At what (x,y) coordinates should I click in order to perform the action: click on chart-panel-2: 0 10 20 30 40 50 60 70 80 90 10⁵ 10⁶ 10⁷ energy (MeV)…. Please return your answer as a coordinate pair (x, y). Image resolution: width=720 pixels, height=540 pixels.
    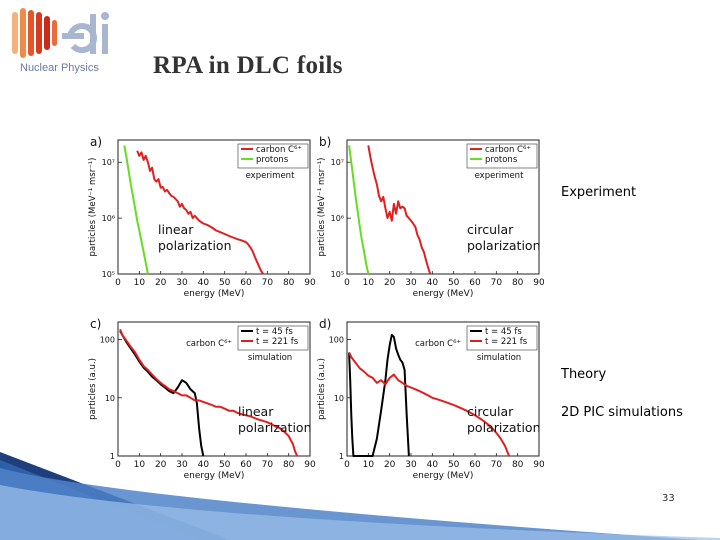
    Looking at the image, I should click on (430, 217).